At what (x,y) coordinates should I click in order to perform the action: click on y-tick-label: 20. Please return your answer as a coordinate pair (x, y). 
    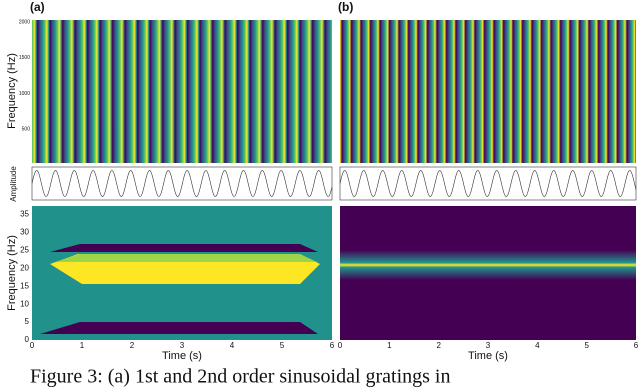
    Looking at the image, I should click on (24, 267).